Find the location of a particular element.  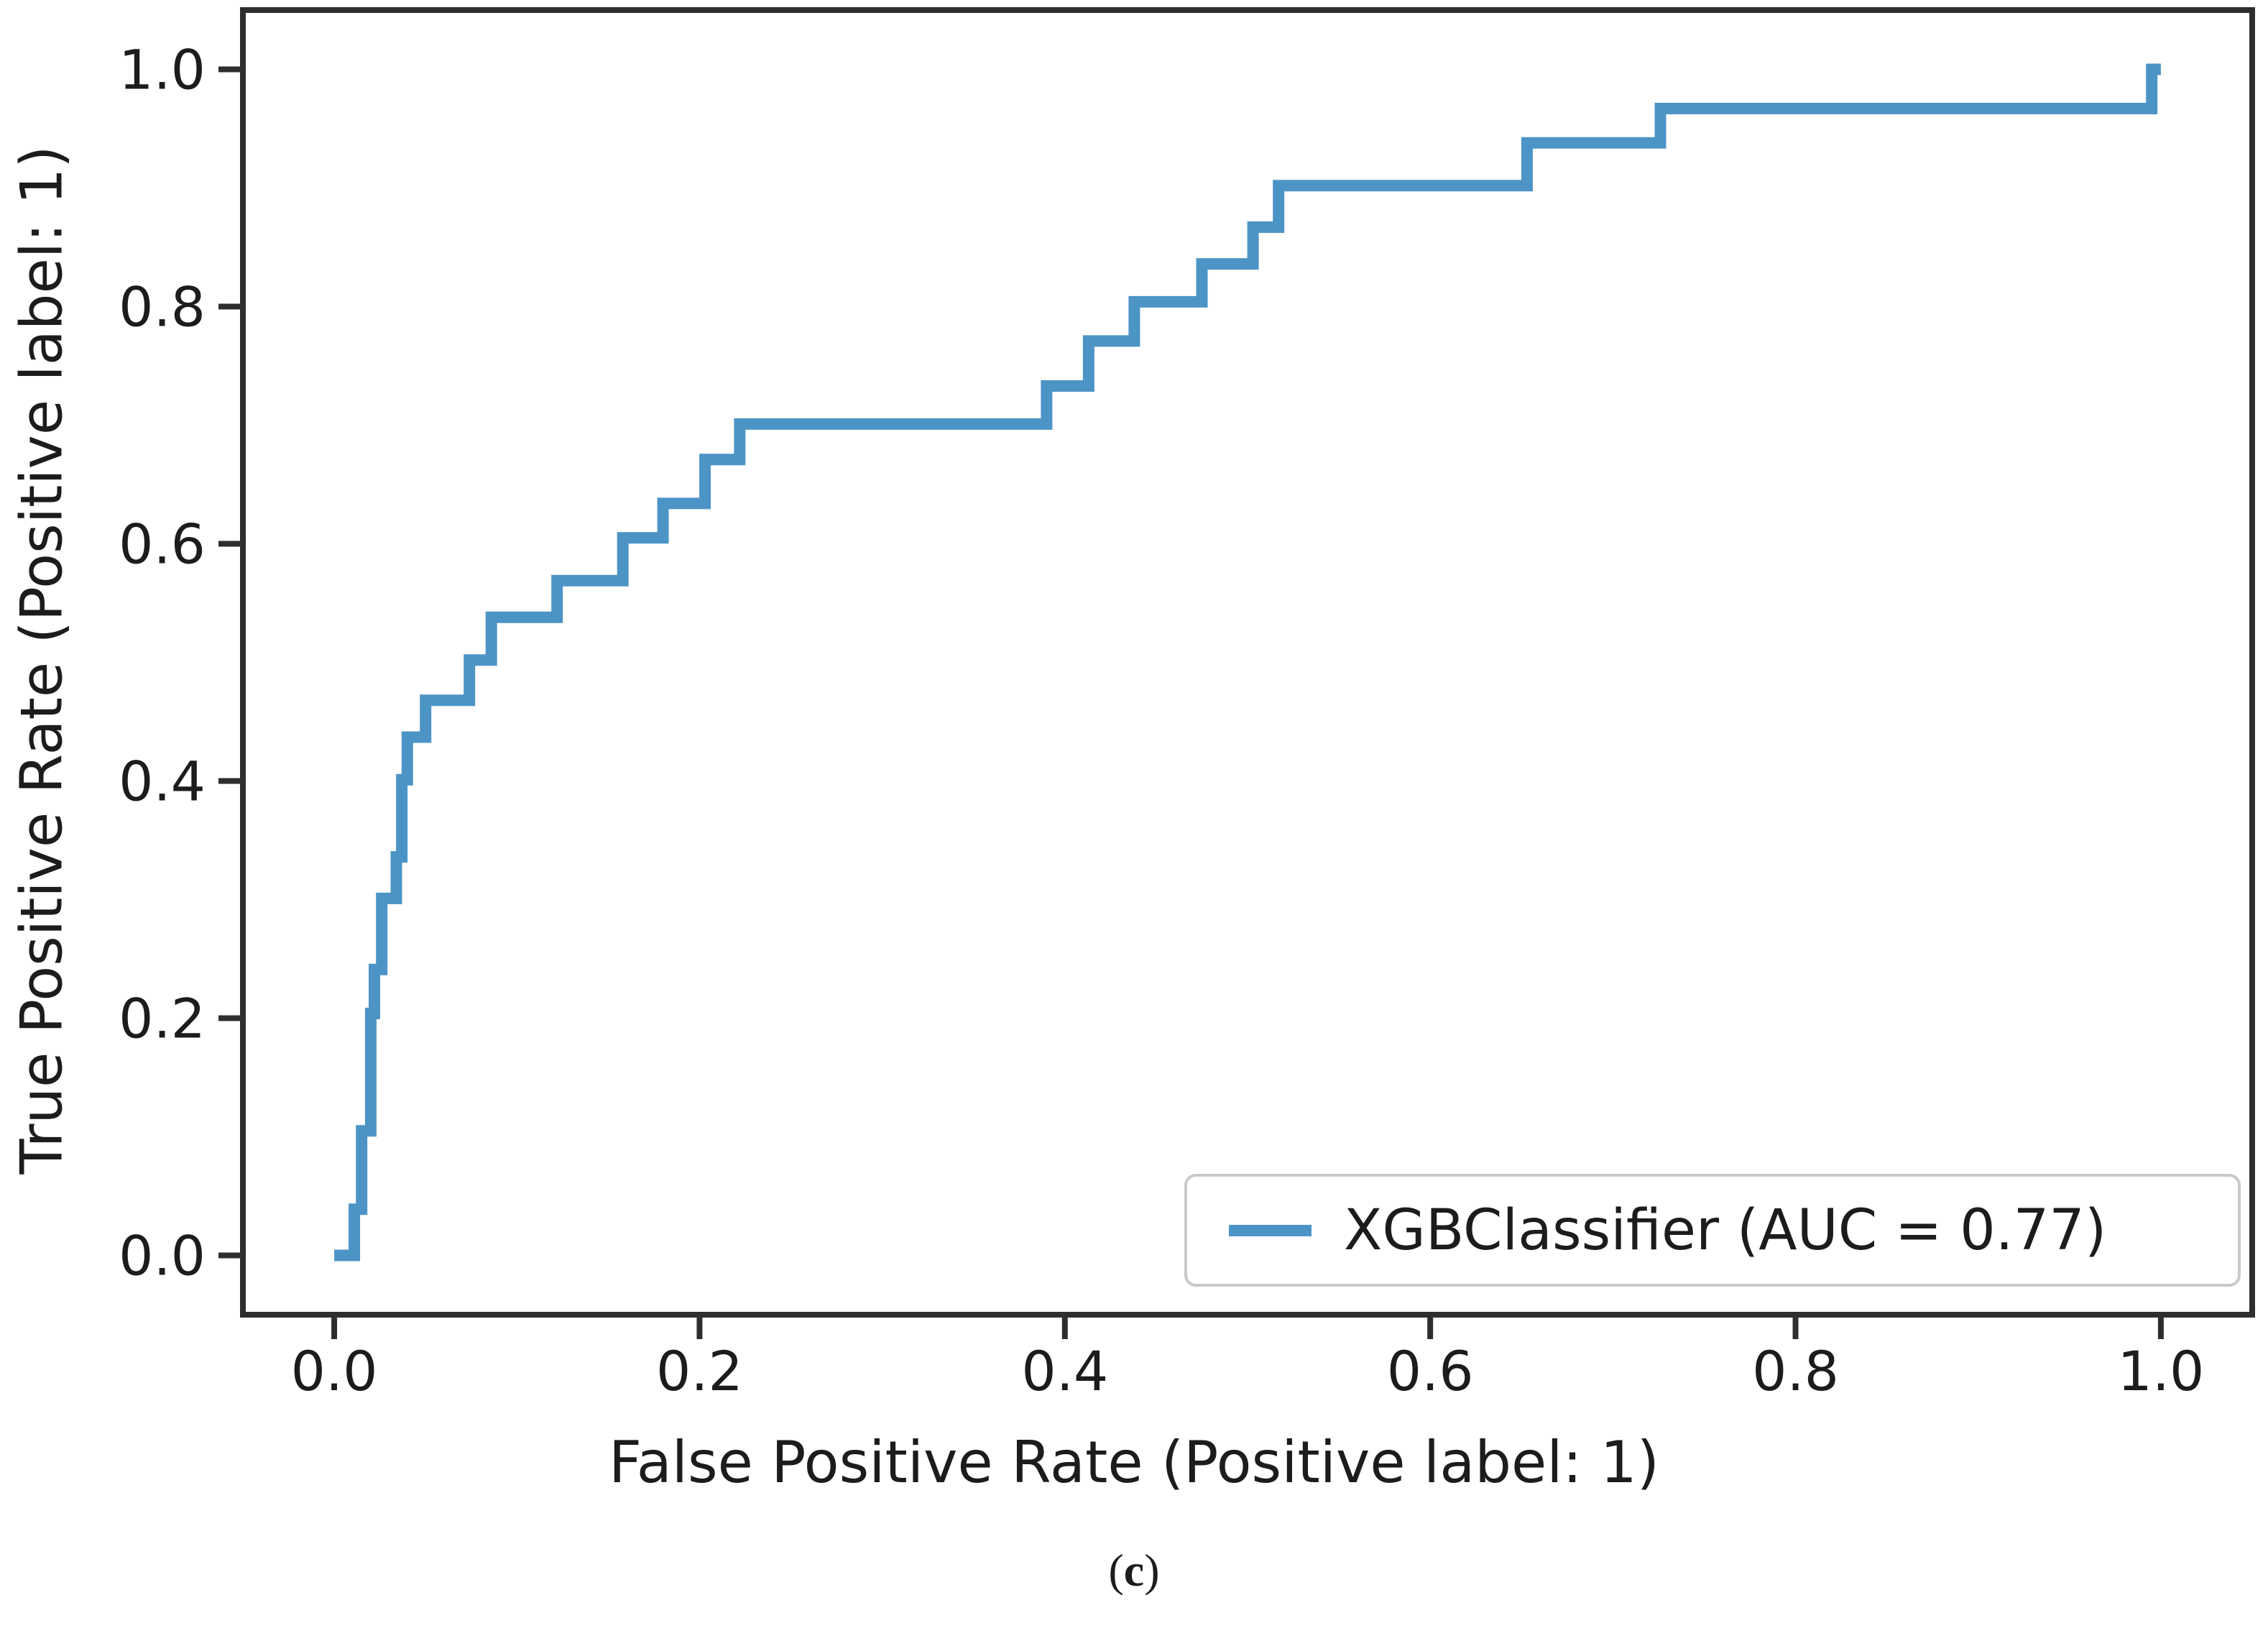

x-tick-label: 0.6 is located at coordinates (1431, 1371).